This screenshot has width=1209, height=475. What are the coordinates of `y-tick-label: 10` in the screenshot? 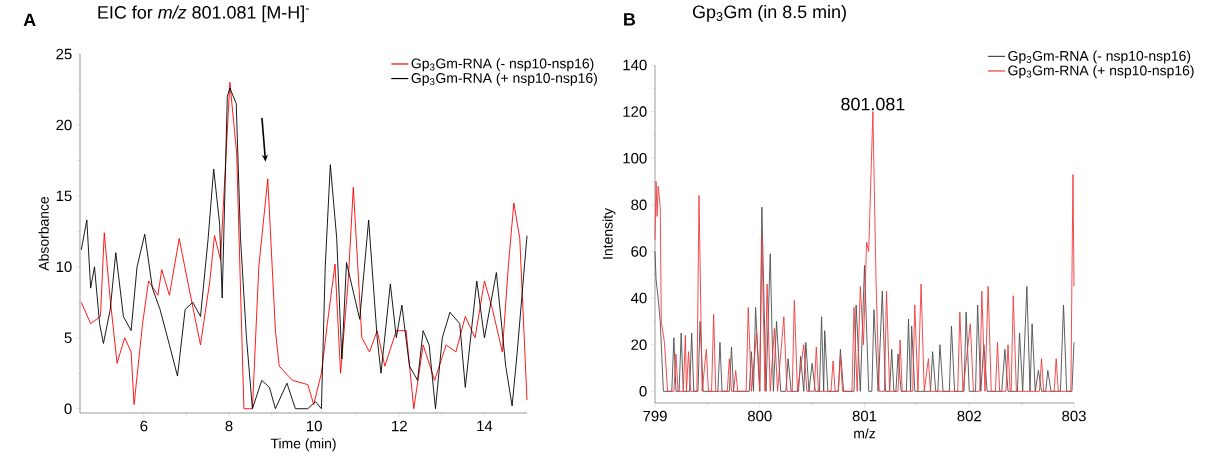 It's located at (64, 267).